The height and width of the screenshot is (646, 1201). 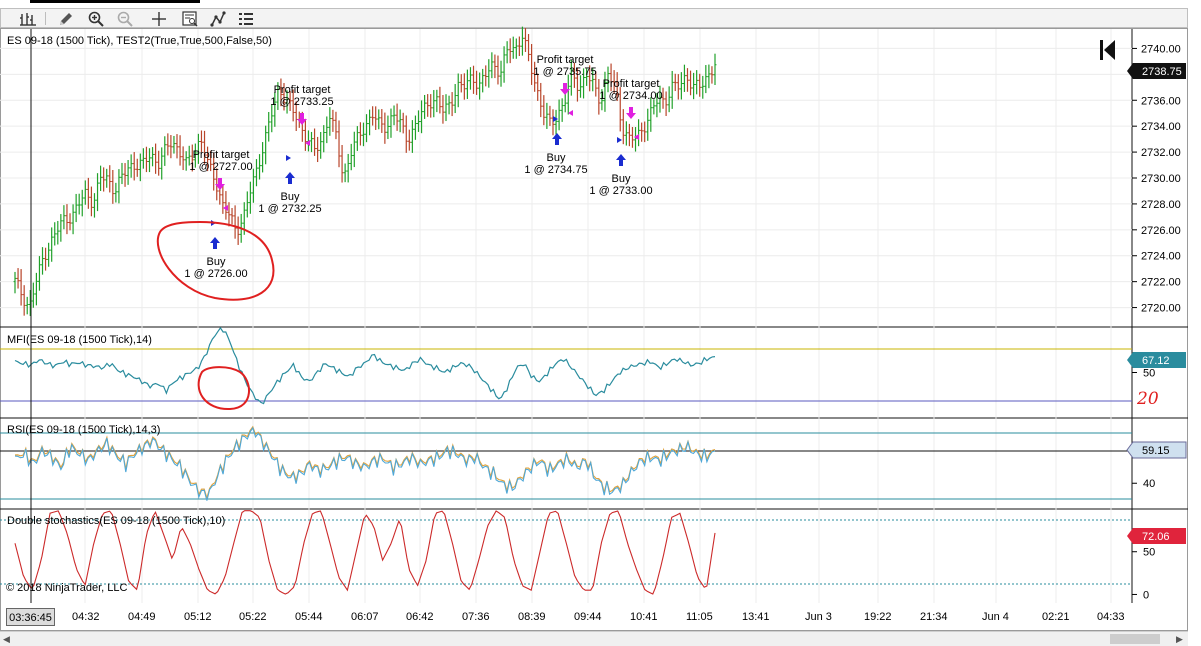 What do you see at coordinates (600, 4) in the screenshot?
I see `top-edge` at bounding box center [600, 4].